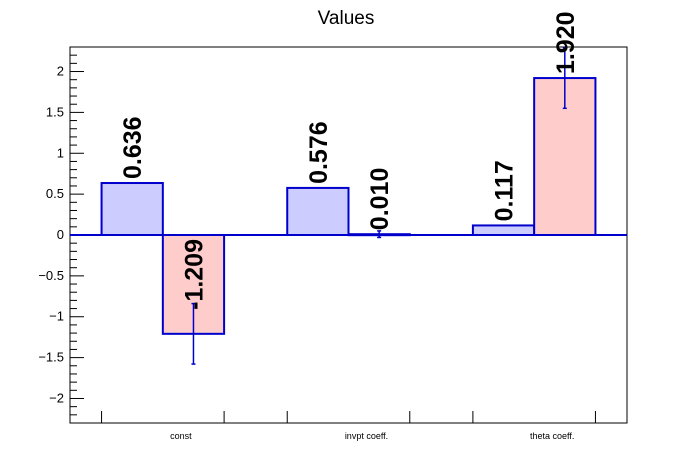 This screenshot has height=472, width=696. I want to click on y-tick-label: 0.5, so click(55, 193).